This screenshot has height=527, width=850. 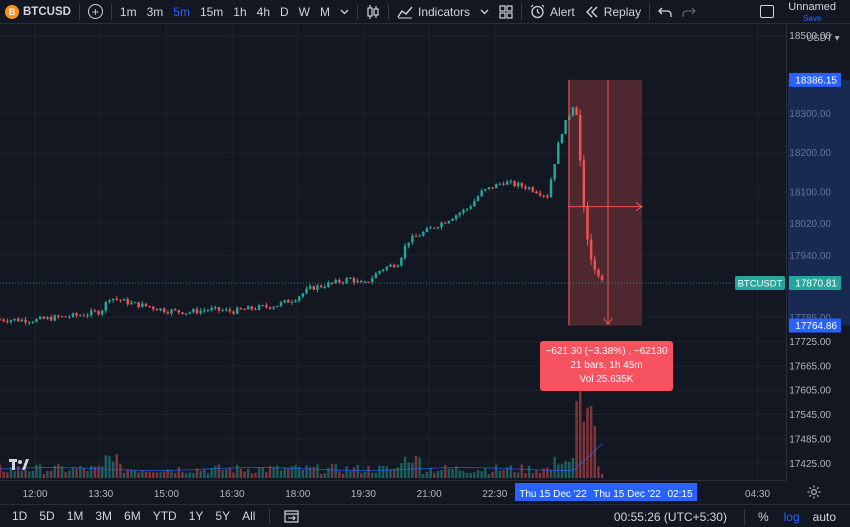 I want to click on replay-button: Replay, so click(x=613, y=12).